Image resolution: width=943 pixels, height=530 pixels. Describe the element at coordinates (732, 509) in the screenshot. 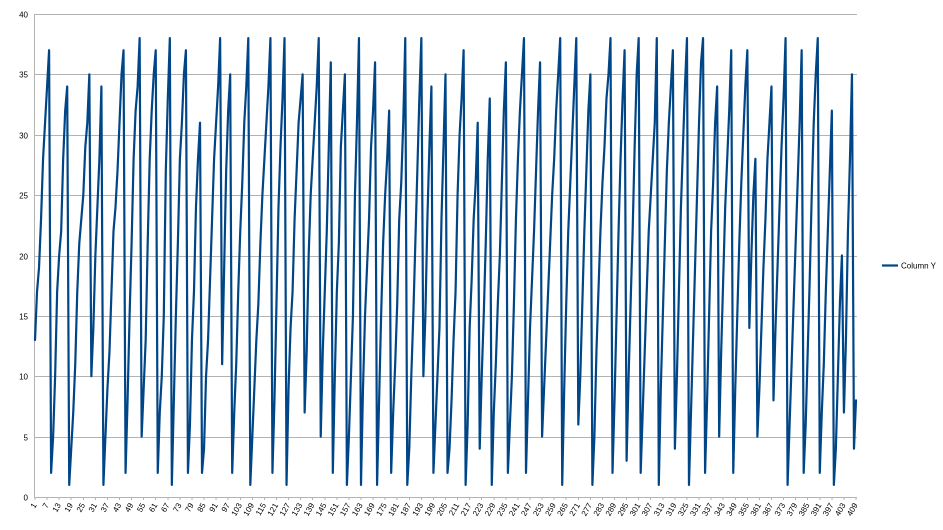

I see `x-tick-label: 349` at that location.